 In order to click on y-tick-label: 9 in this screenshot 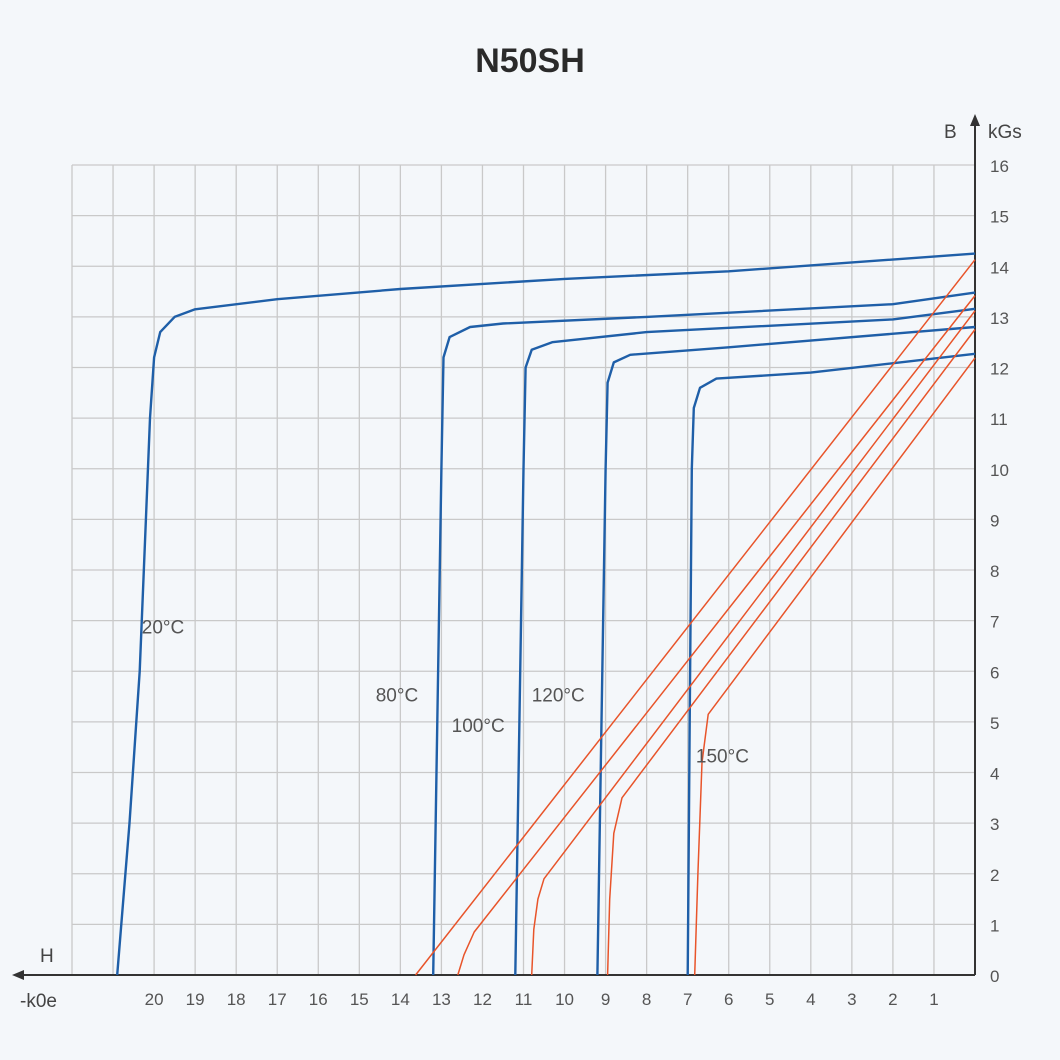, I will do `click(994, 520)`.